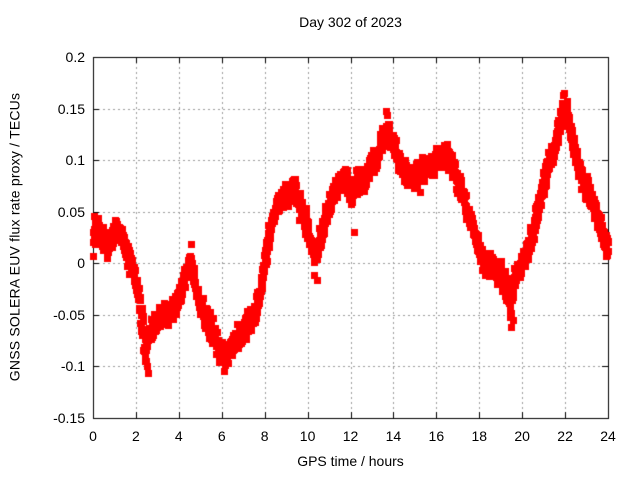 The height and width of the screenshot is (480, 640). Describe the element at coordinates (75, 160) in the screenshot. I see `y-tick-label: 0.1` at that location.